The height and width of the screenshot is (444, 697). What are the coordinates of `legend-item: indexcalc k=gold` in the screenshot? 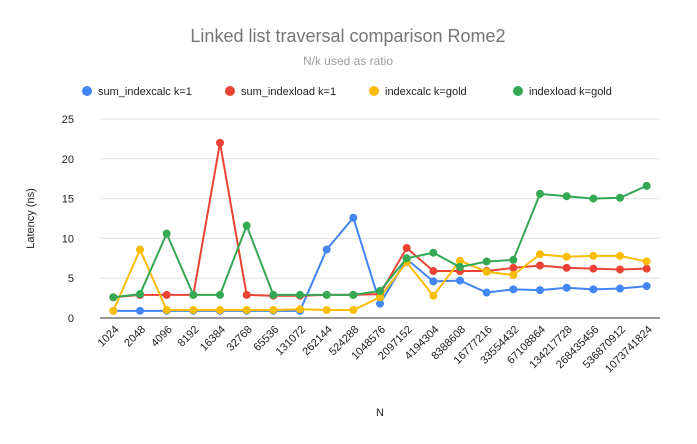 It's located at (418, 92).